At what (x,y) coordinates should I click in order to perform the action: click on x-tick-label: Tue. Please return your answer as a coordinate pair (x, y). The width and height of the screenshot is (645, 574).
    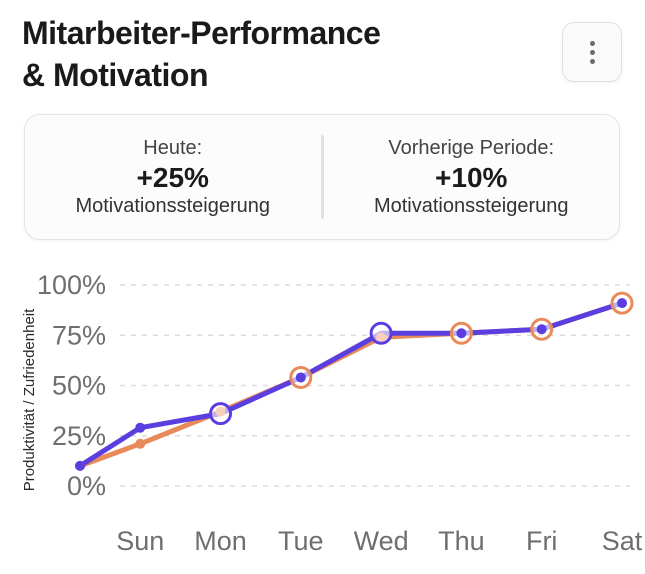
    Looking at the image, I should click on (301, 541).